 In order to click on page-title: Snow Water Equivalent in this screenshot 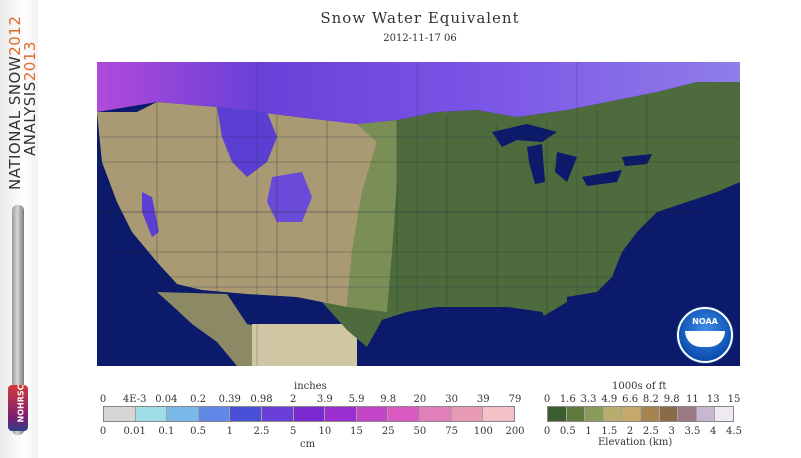, I will do `click(420, 18)`.